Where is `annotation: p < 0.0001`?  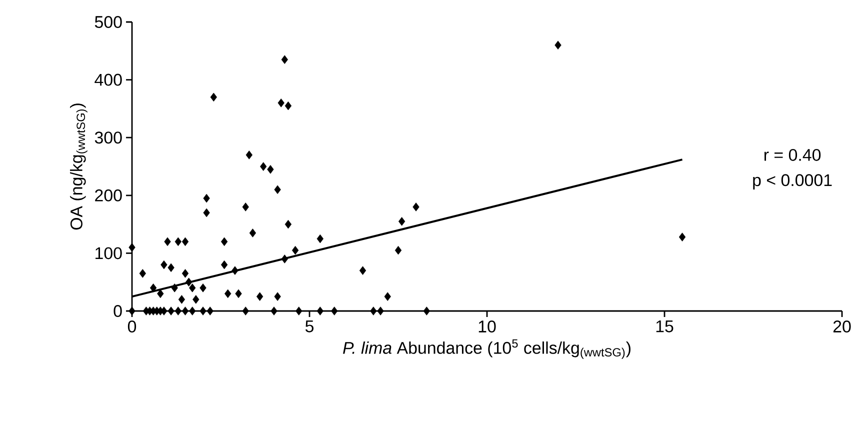
annotation: p < 0.0001 is located at coordinates (792, 182).